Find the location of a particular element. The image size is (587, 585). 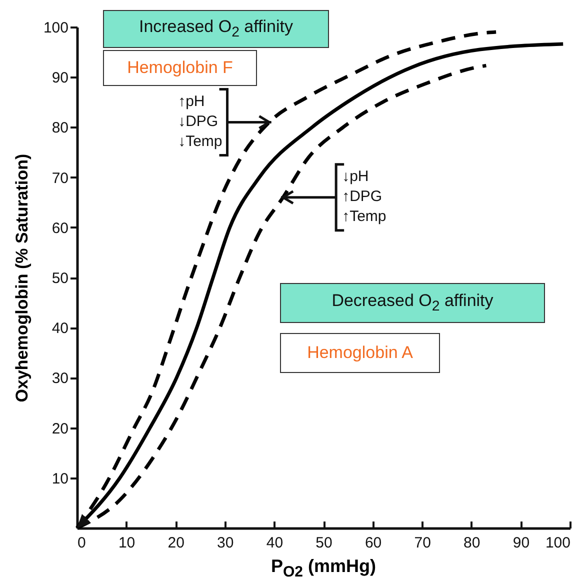

x-tick-label: 80 is located at coordinates (472, 543).